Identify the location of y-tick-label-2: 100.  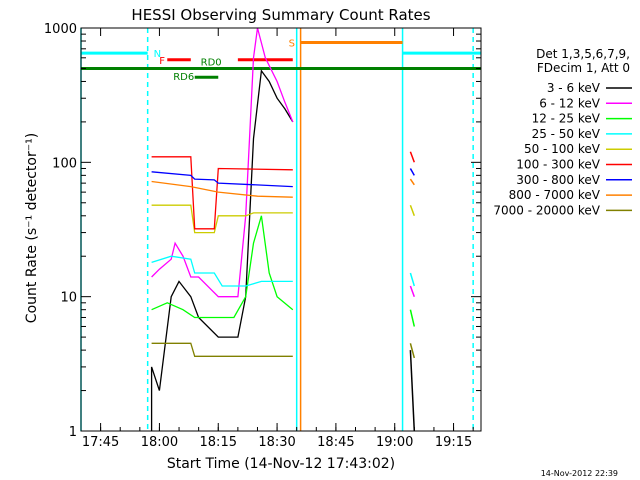
(64, 163).